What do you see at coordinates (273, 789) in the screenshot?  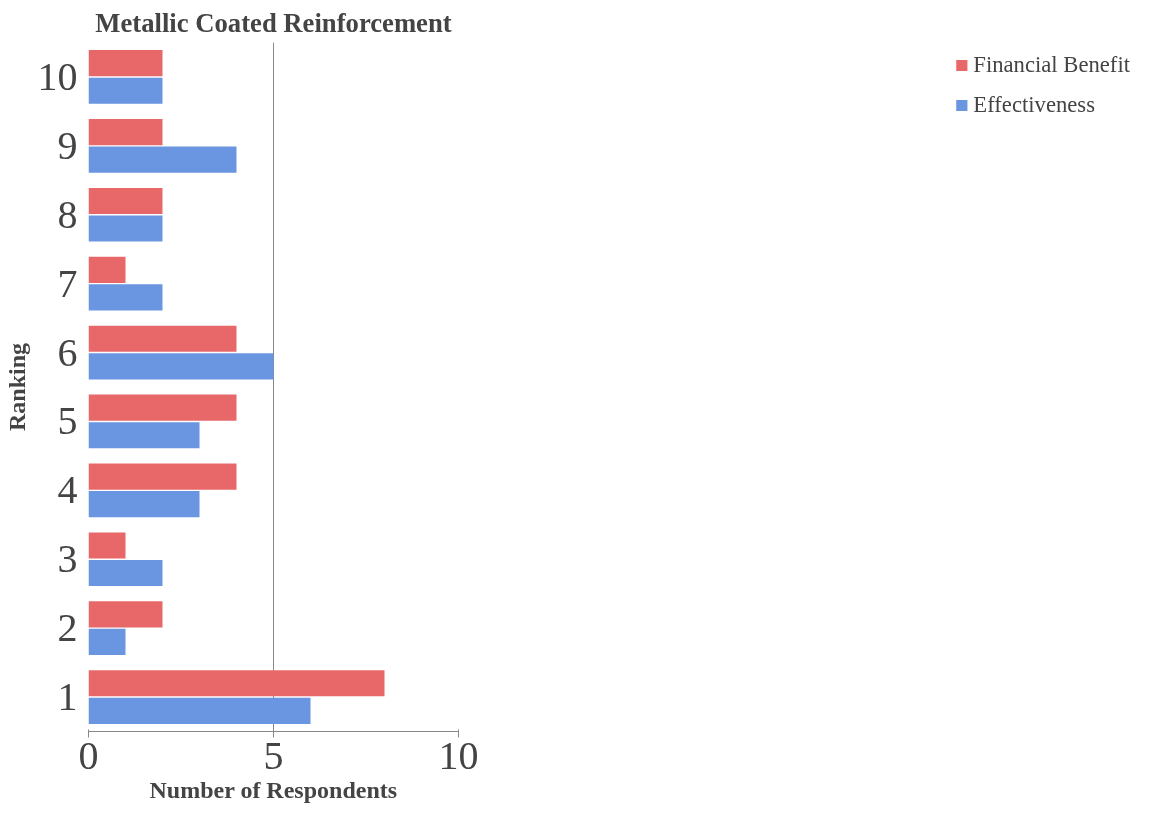 I see `x-axis-title: Number of Respondents` at bounding box center [273, 789].